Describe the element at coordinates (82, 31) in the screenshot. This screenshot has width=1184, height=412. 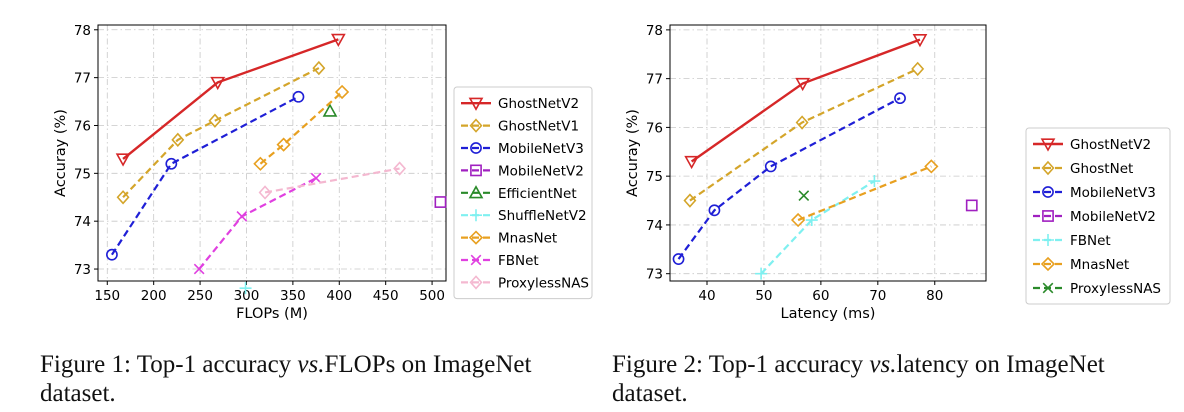
I see `y-tick-label: 78` at that location.